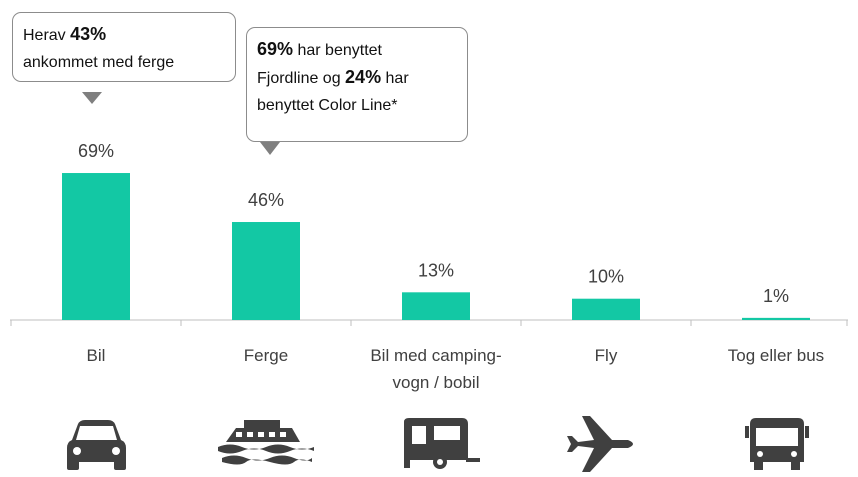  What do you see at coordinates (88, 34) in the screenshot?
I see `callout-highlight: 43%` at bounding box center [88, 34].